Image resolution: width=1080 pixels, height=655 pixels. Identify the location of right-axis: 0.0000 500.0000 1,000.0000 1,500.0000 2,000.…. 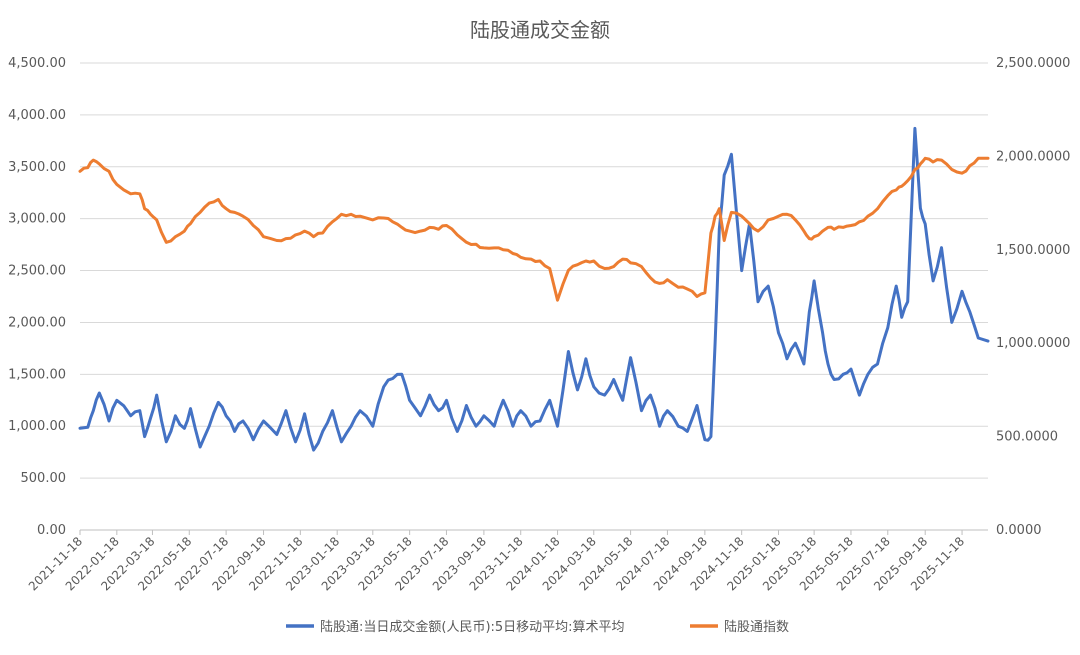
(1033, 297).